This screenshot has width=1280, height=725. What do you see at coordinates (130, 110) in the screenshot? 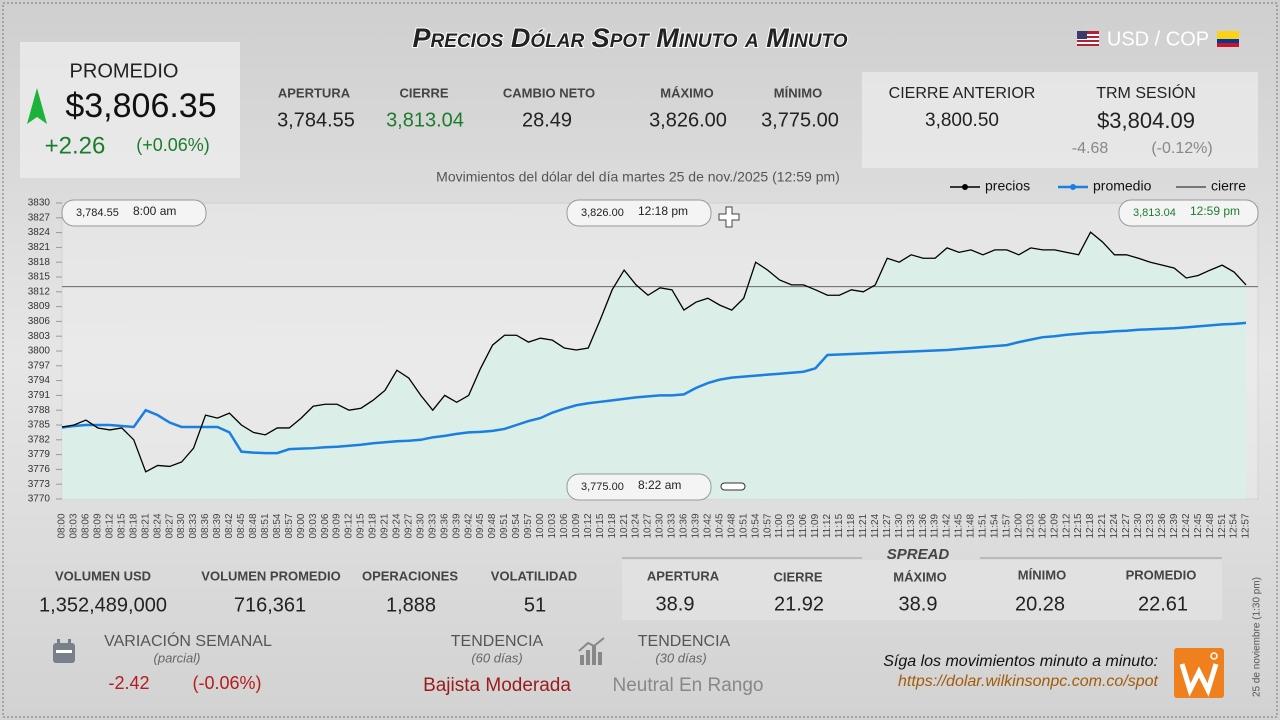
I see `promedio-box` at bounding box center [130, 110].